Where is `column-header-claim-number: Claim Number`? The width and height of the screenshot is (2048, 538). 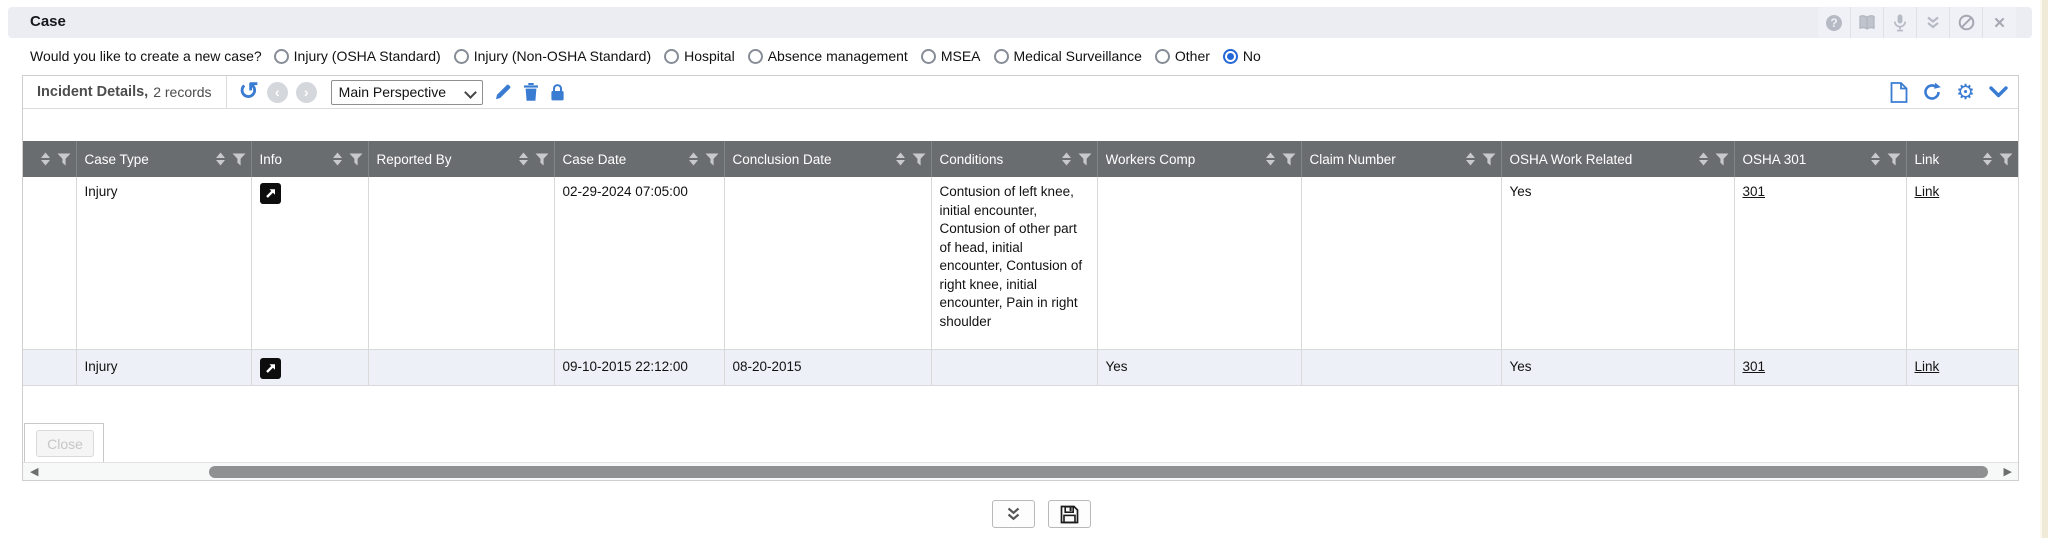 column-header-claim-number: Claim Number is located at coordinates (1401, 159).